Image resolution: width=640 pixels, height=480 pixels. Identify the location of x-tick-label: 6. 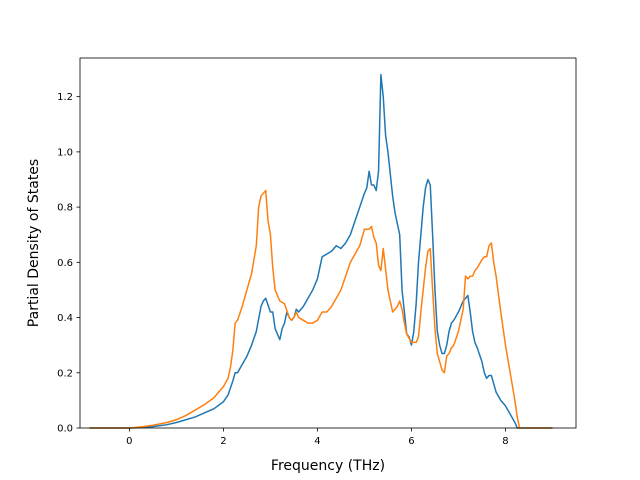
(411, 441).